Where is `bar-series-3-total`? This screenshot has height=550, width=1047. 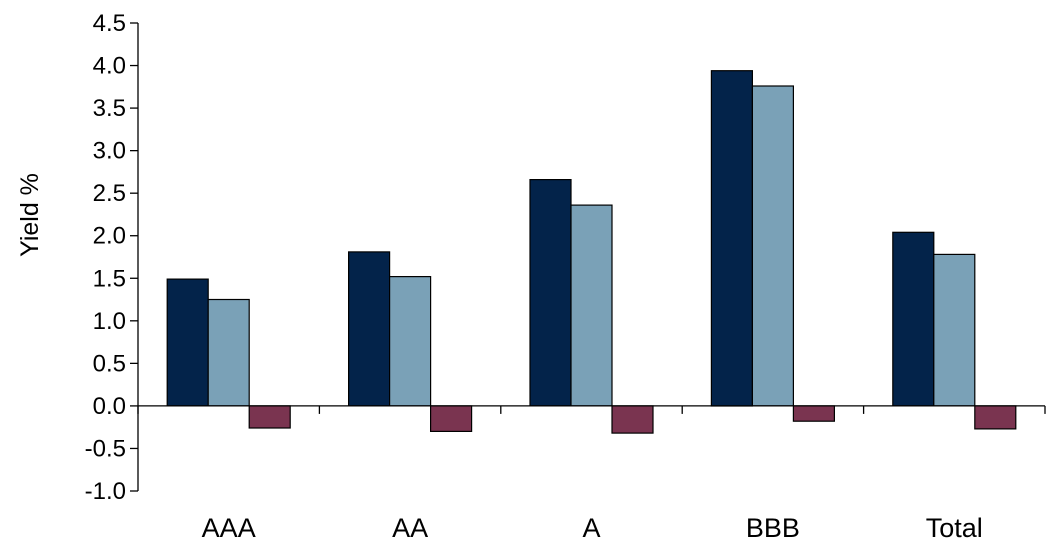 bar-series-3-total is located at coordinates (995, 417).